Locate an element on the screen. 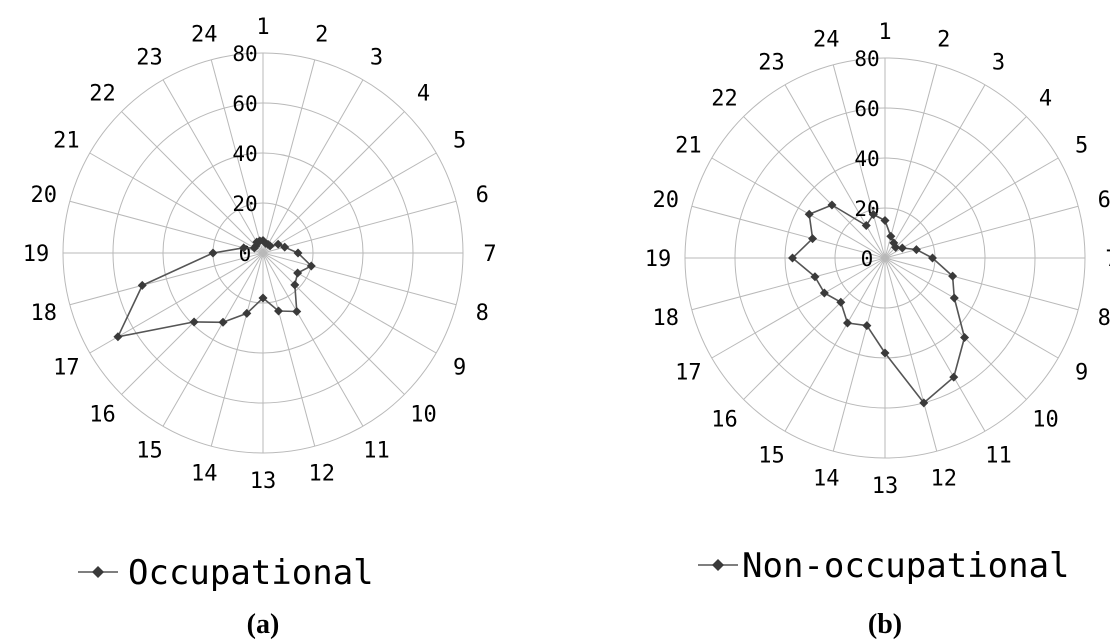 The height and width of the screenshot is (643, 1110). category-label: 14 is located at coordinates (204, 473).